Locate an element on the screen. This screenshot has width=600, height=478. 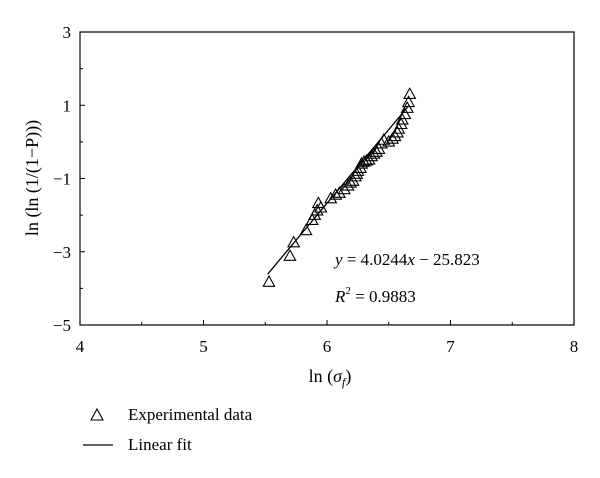
x-axis-title: ln (σf) is located at coordinates (330, 377).